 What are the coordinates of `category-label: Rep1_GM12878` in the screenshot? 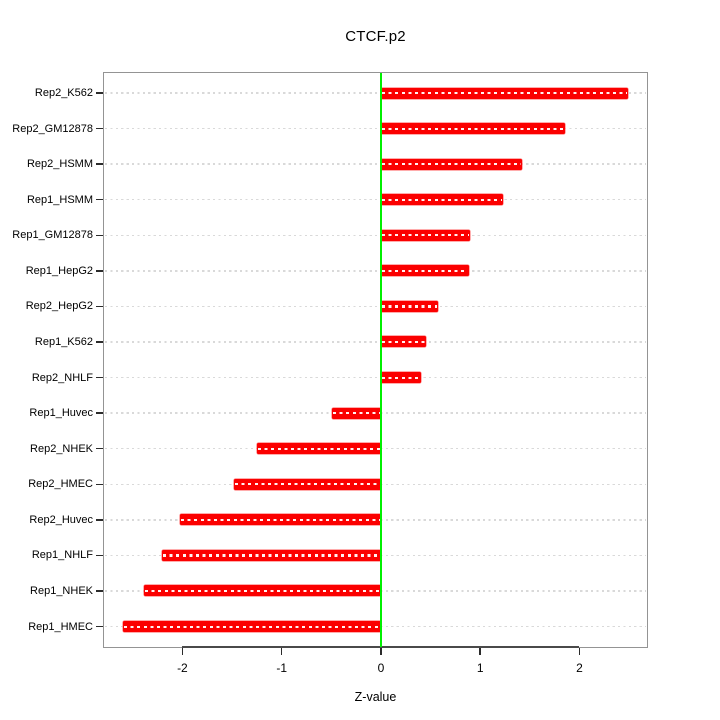 It's located at (52, 235).